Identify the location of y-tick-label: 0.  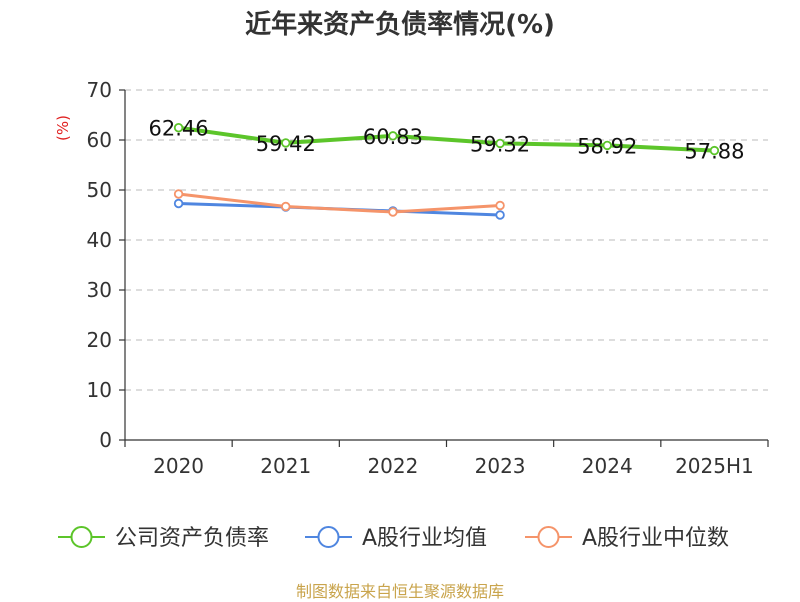
(105, 440).